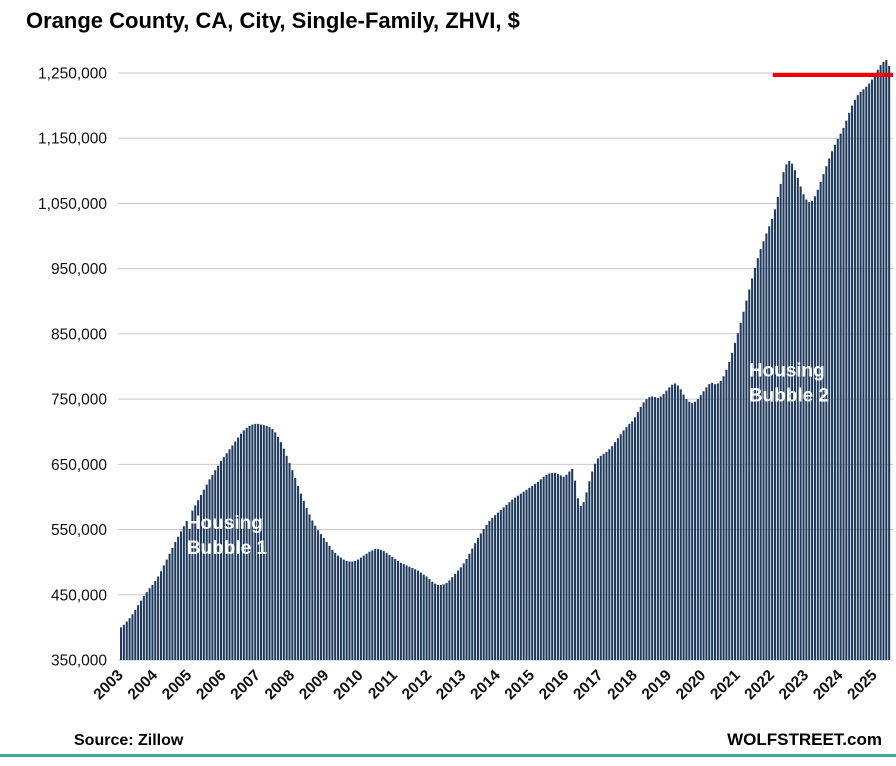  I want to click on x-tick-label: 2019, so click(657, 685).